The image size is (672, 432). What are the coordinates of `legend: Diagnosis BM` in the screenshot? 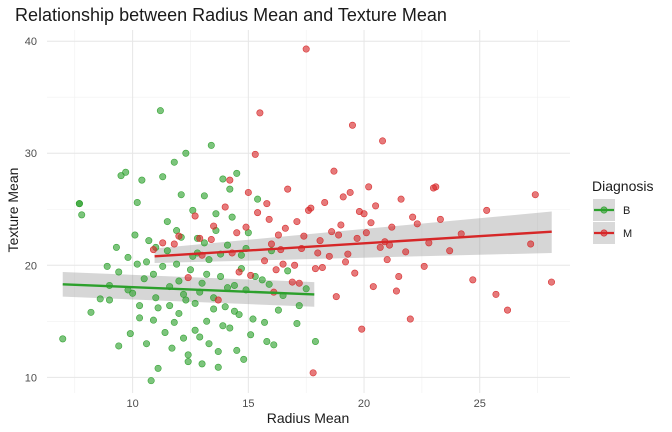 It's located at (622, 211).